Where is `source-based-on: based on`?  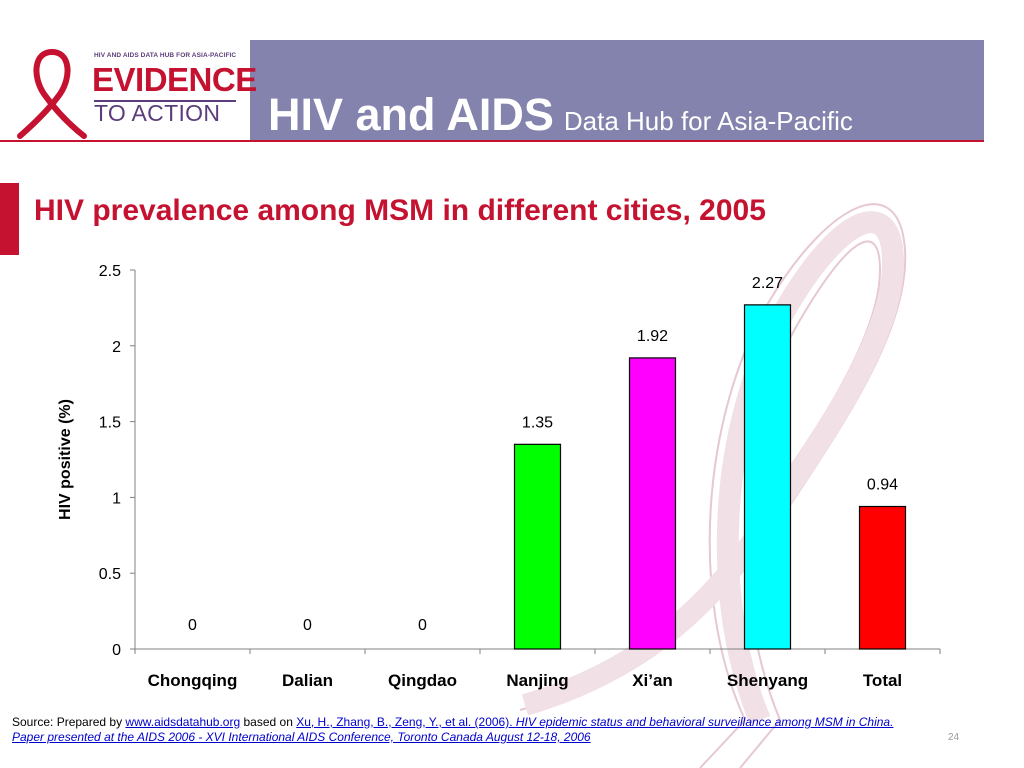
source-based-on: based on is located at coordinates (268, 722).